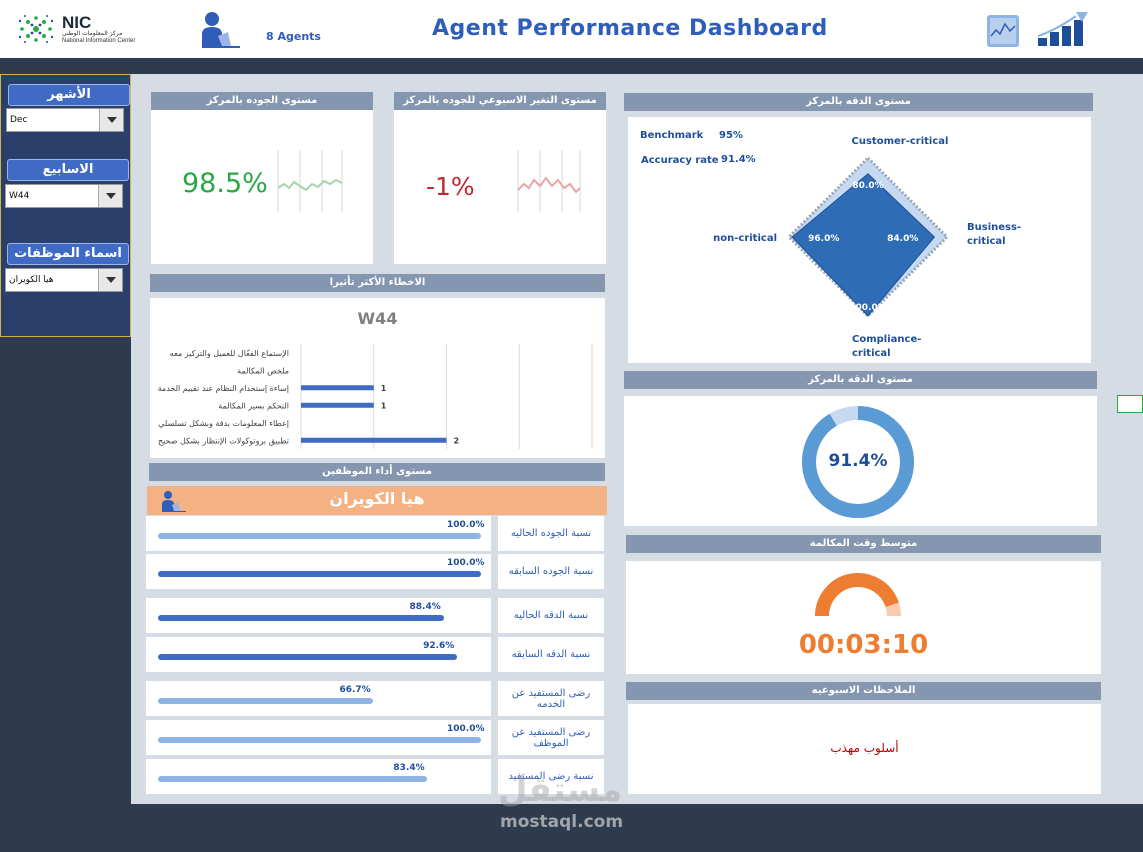 The image size is (1143, 852). I want to click on employee-name: هيا الكويران, so click(377, 498).